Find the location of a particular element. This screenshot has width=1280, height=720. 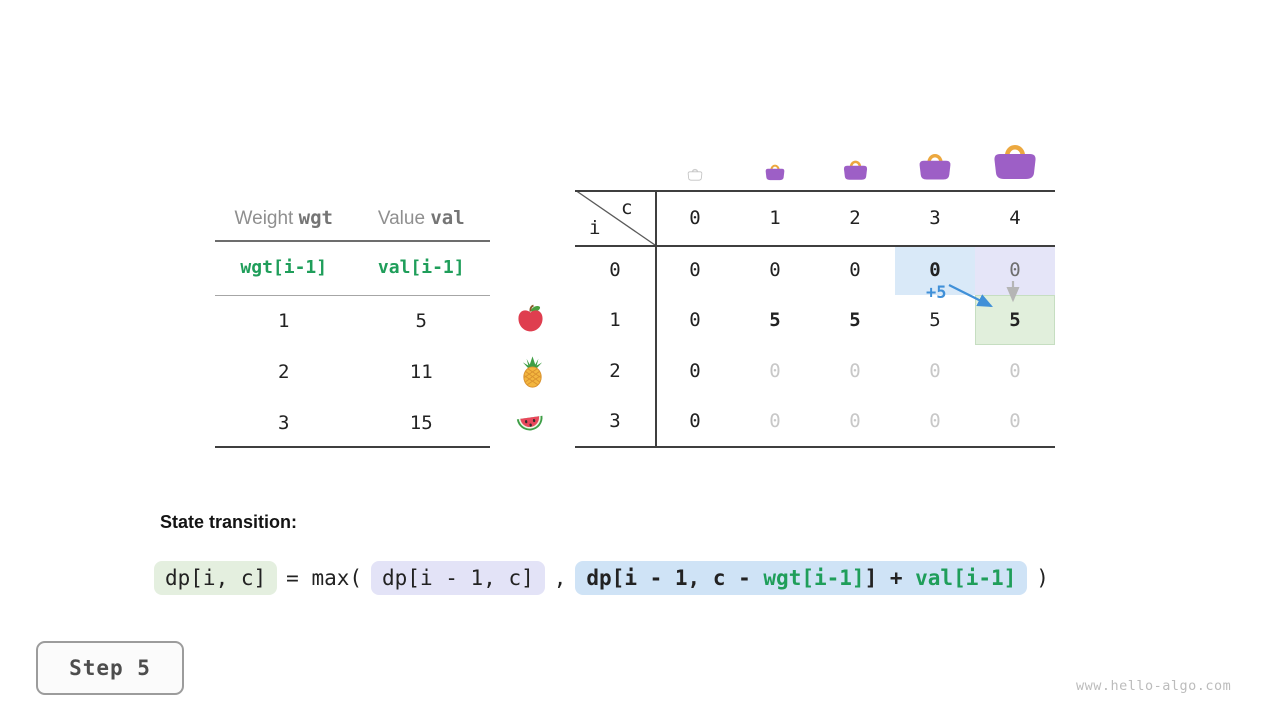

weight-header-label: Weight is located at coordinates (264, 218).